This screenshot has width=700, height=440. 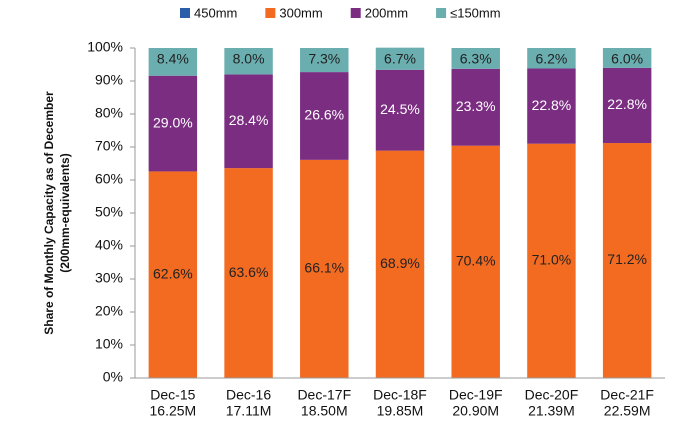 I want to click on x-tick-label: 16.25M, so click(x=173, y=411).